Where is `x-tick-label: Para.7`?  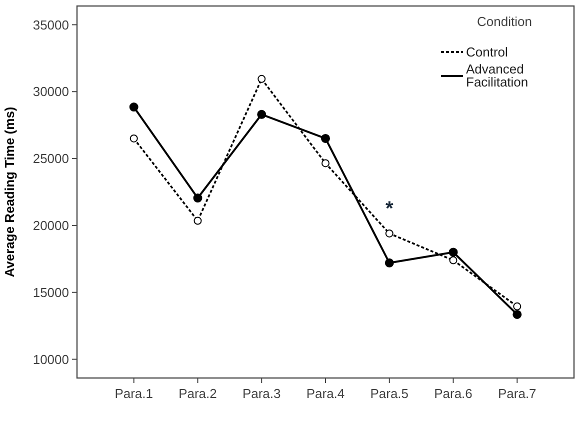 x-tick-label: Para.7 is located at coordinates (517, 393).